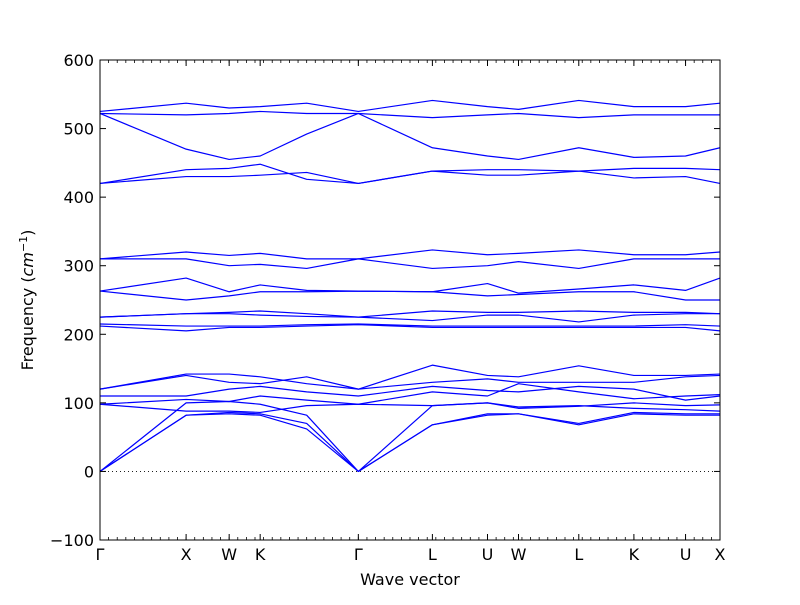 This screenshot has height=605, width=800. What do you see at coordinates (78, 403) in the screenshot?
I see `y-tick-label: 100` at bounding box center [78, 403].